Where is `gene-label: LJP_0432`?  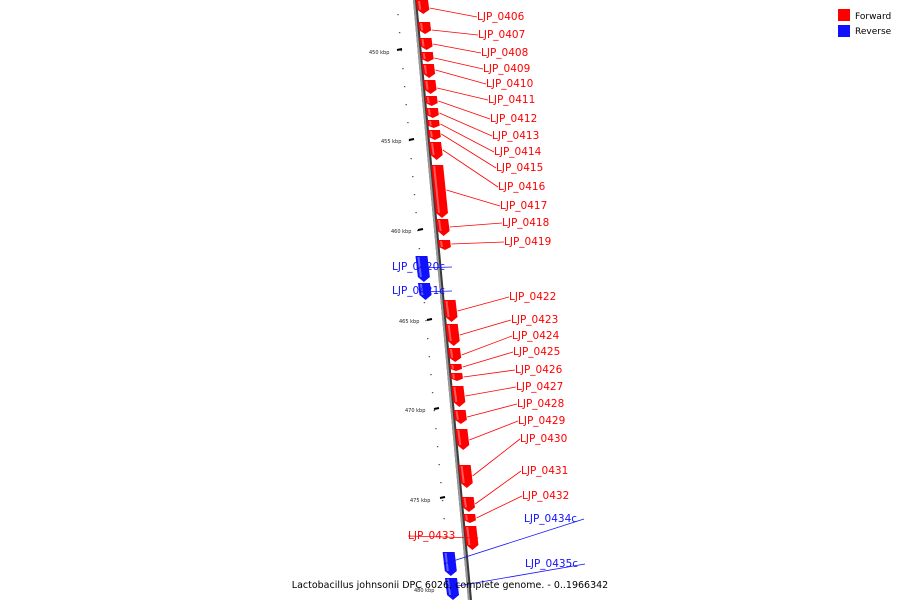 gene-label: LJP_0432 is located at coordinates (545, 496).